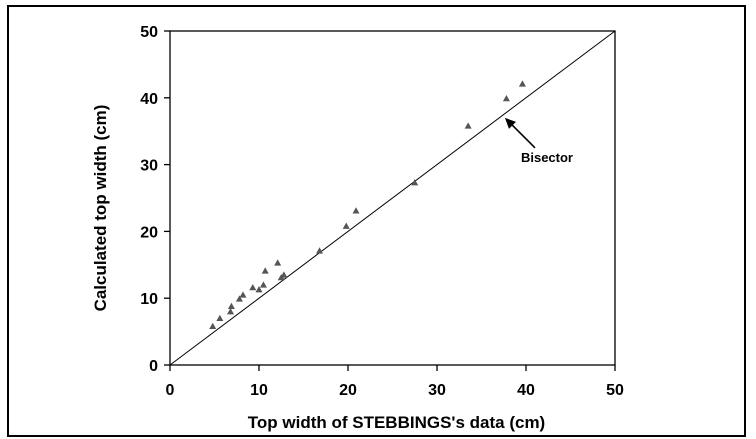 This screenshot has height=439, width=756. I want to click on x-tick-label: 50, so click(615, 390).